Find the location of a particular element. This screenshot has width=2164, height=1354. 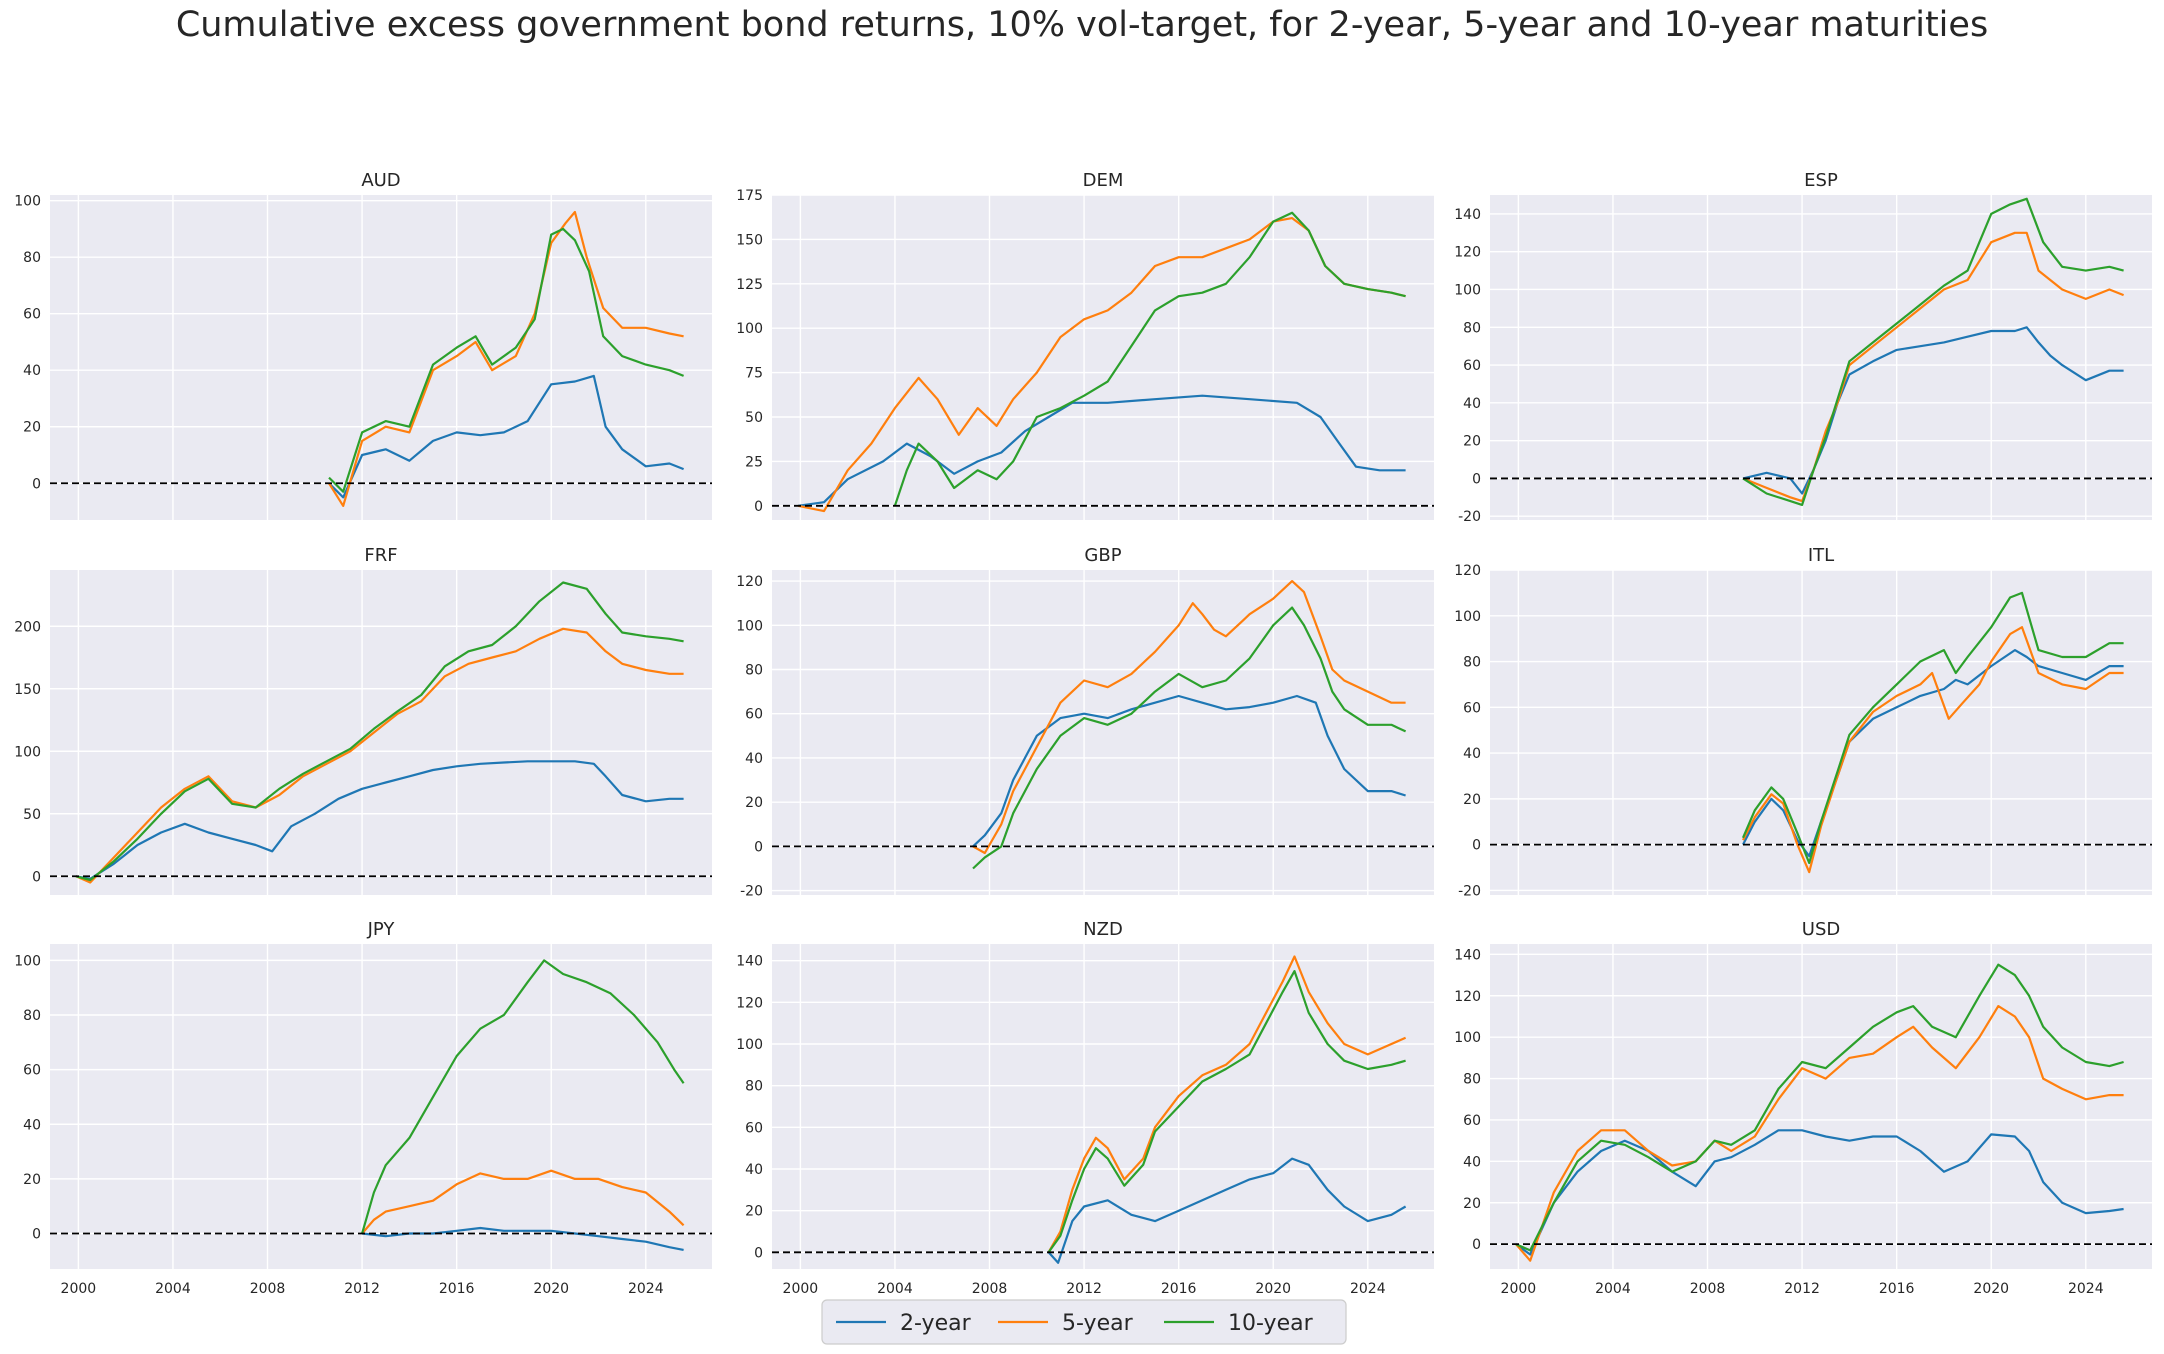

y-tick-label: 25 is located at coordinates (754, 462).